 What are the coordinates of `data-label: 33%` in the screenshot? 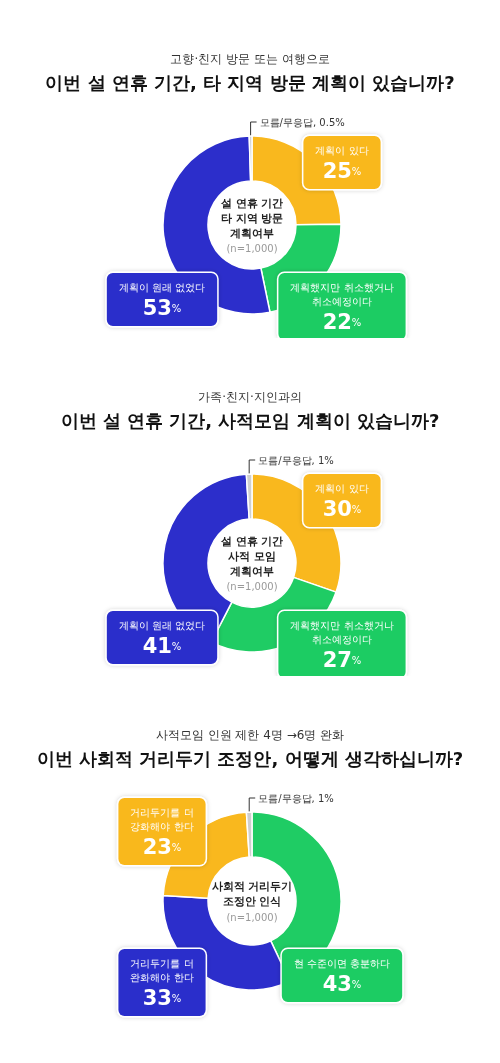 It's located at (162, 998).